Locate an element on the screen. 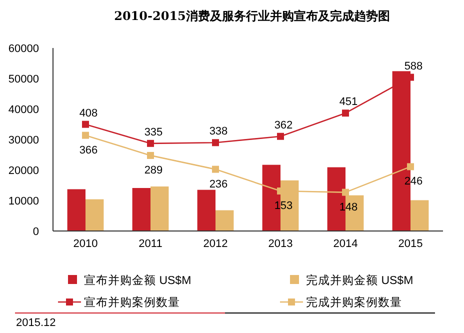 Image resolution: width=464 pixels, height=333 pixels. x-tick-label: 2012 is located at coordinates (215, 244).